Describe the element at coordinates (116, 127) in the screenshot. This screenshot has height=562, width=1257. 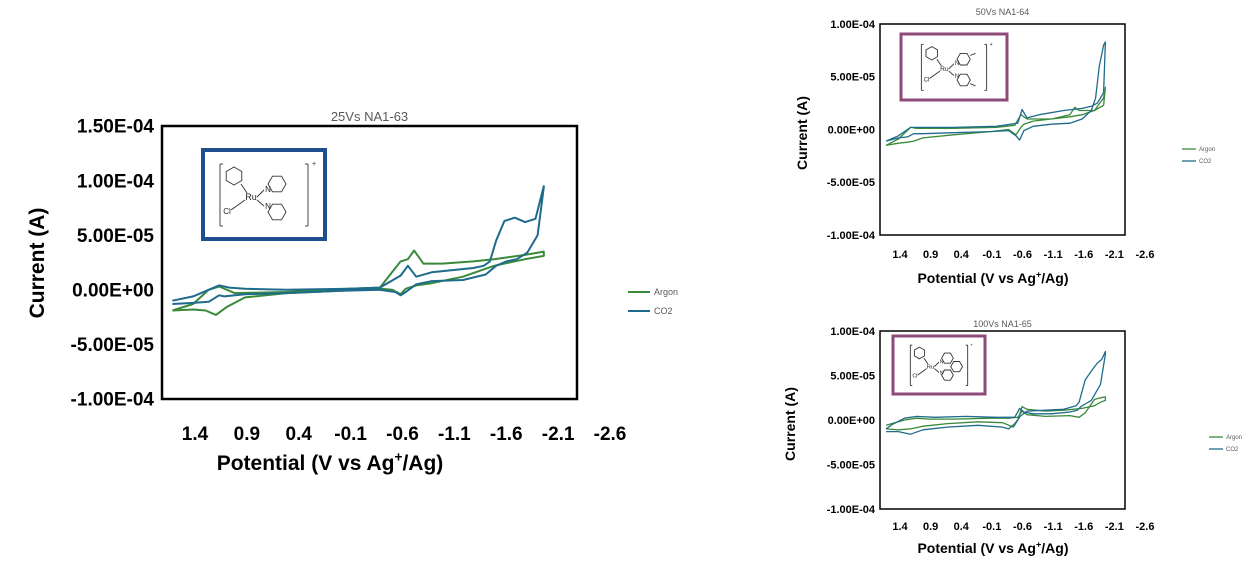
I see `y-tick-label: 1.50E-04` at that location.